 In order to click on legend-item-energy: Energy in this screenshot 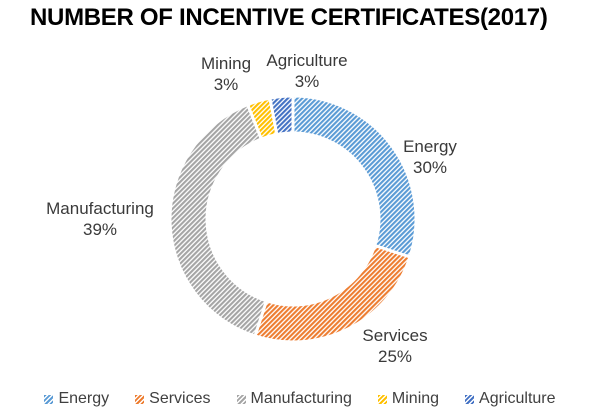, I will do `click(76, 399)`.